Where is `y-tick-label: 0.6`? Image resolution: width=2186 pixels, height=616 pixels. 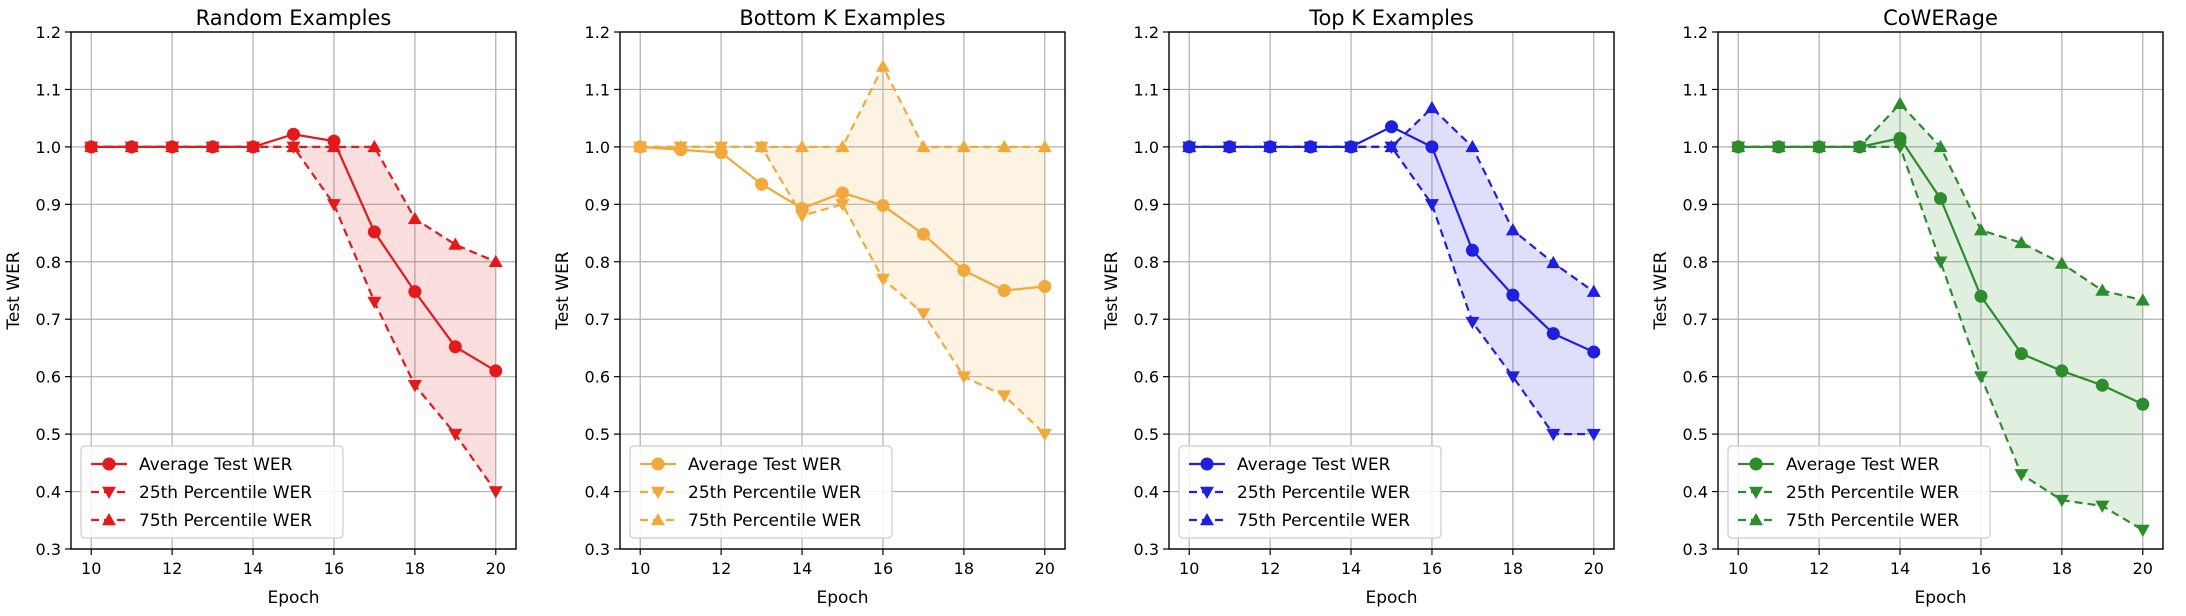 y-tick-label: 0.6 is located at coordinates (597, 377).